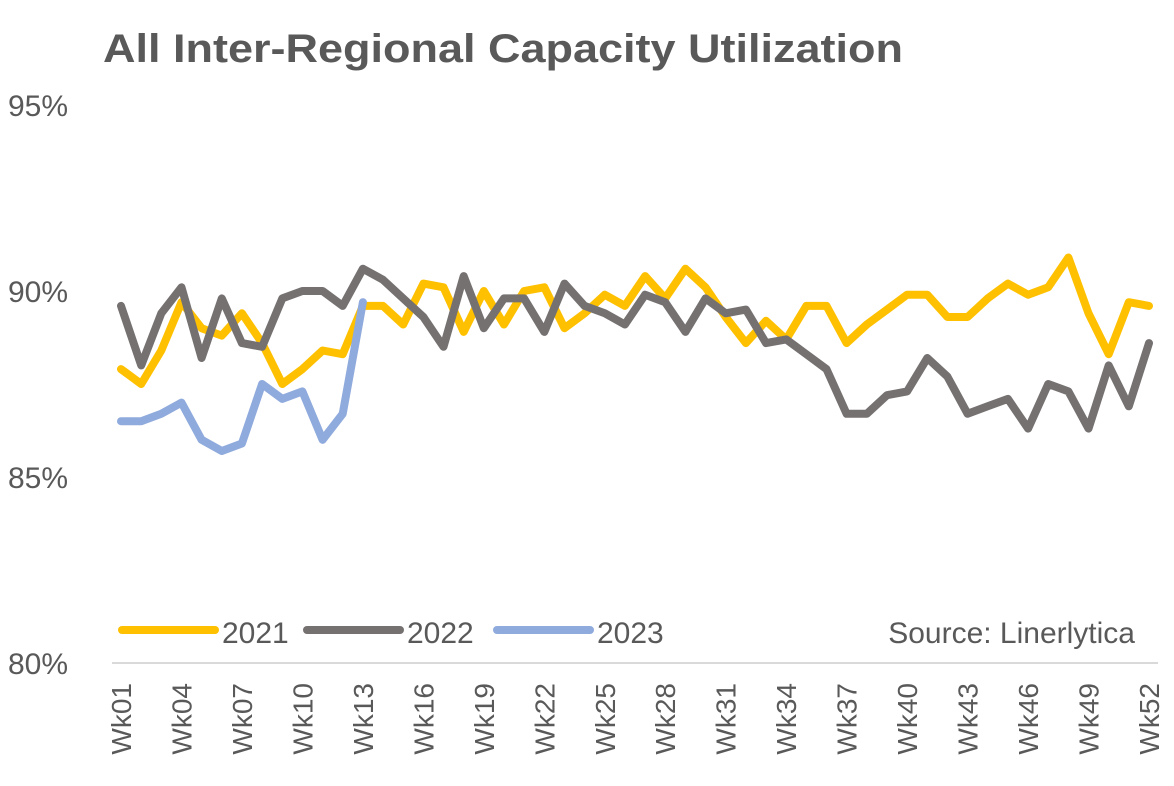 Image resolution: width=1174 pixels, height=786 pixels. Describe the element at coordinates (363, 719) in the screenshot. I see `x-tick-label: Wk13` at that location.